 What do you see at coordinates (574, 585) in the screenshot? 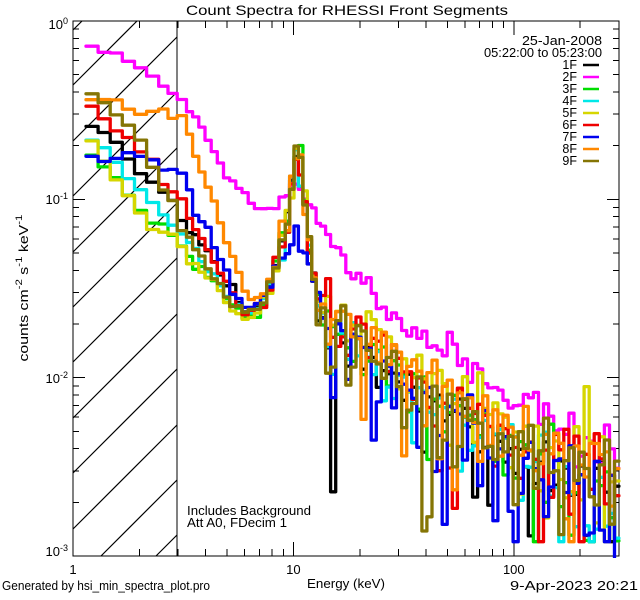
I see `svg-text: 9-Apr-2023 20:21` at bounding box center [574, 585].